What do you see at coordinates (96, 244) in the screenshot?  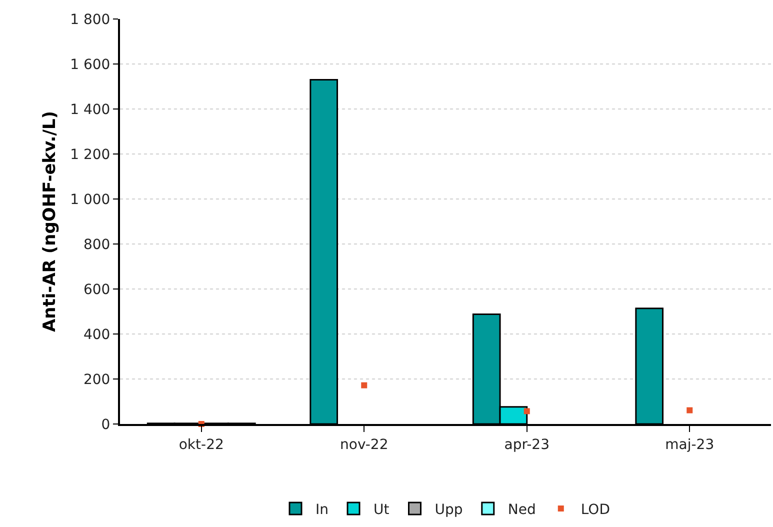 I see `y-tick-label: 800` at bounding box center [96, 244].